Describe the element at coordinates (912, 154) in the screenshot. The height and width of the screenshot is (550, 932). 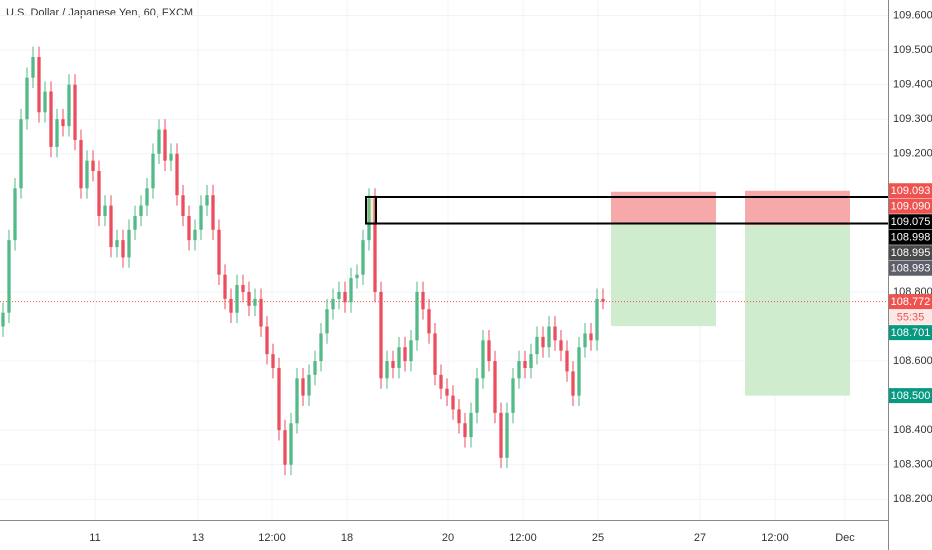
I see `y-tick-label: 109.200` at that location.